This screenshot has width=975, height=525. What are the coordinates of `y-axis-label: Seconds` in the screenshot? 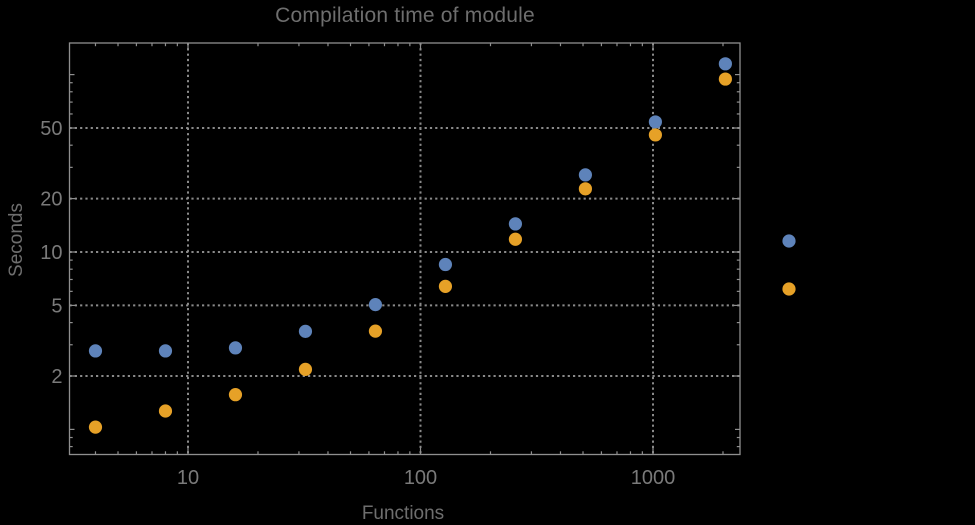 It's located at (16, 240).